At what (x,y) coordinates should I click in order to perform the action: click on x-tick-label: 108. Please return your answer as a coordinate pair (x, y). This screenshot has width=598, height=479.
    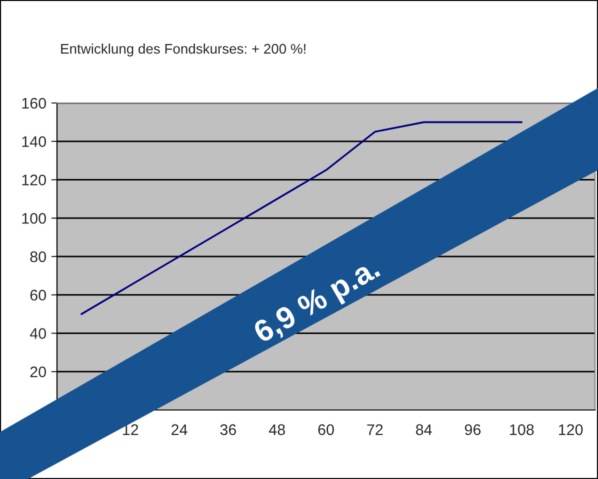
    Looking at the image, I should click on (522, 430).